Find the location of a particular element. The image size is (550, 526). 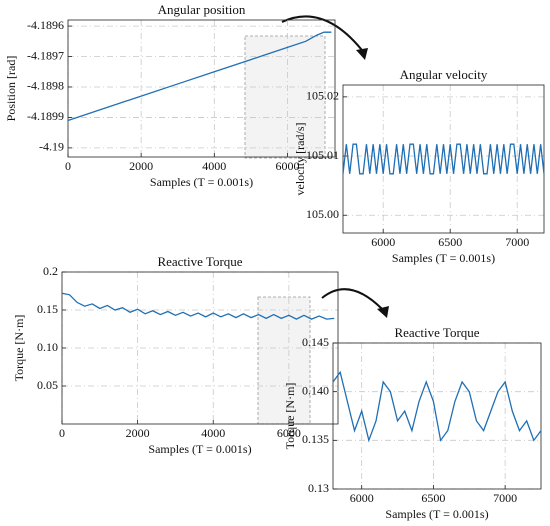

zoom-arrow is located at coordinates (353, 300).